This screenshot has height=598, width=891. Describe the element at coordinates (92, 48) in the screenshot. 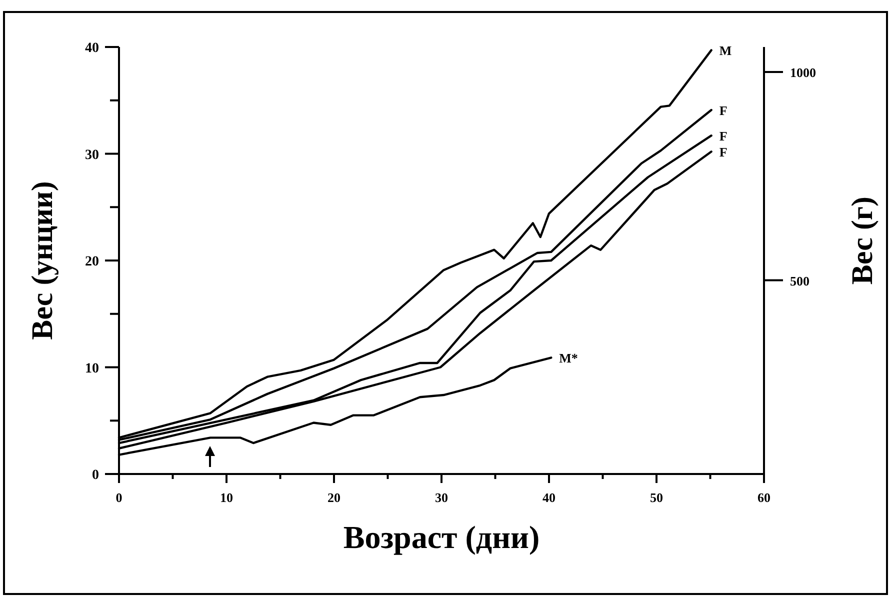

I see `y-tick-label: 40` at that location.